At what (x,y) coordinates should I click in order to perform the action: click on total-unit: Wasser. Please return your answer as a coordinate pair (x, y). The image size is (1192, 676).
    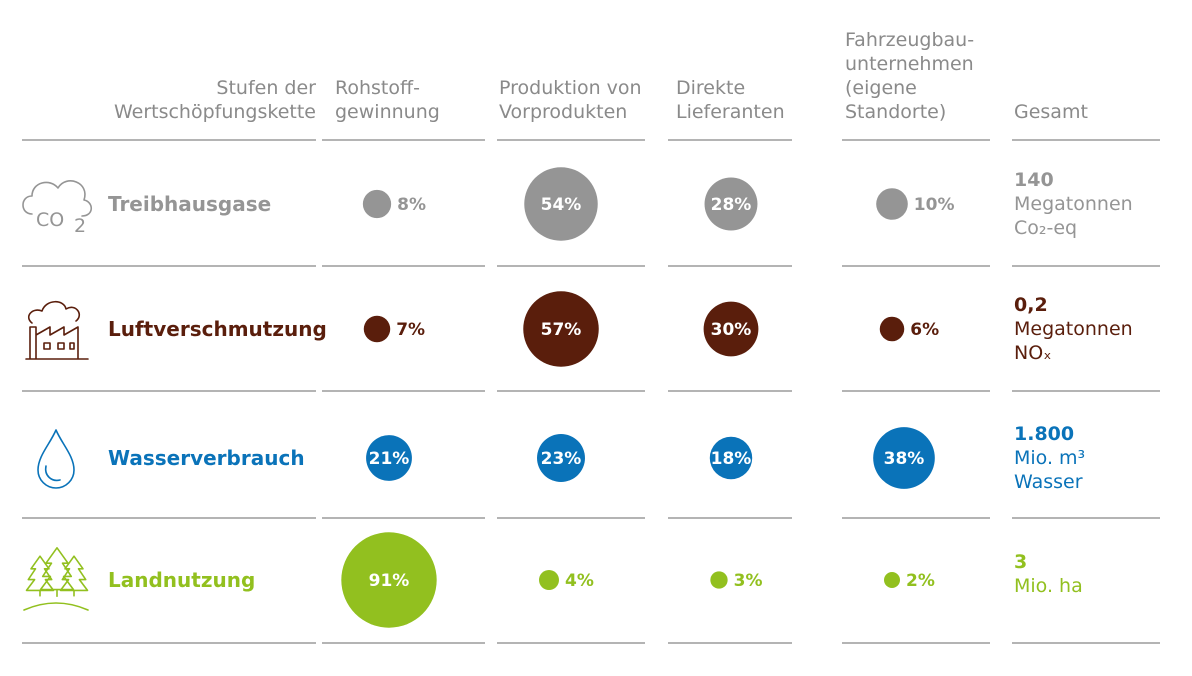
    Looking at the image, I should click on (1048, 482).